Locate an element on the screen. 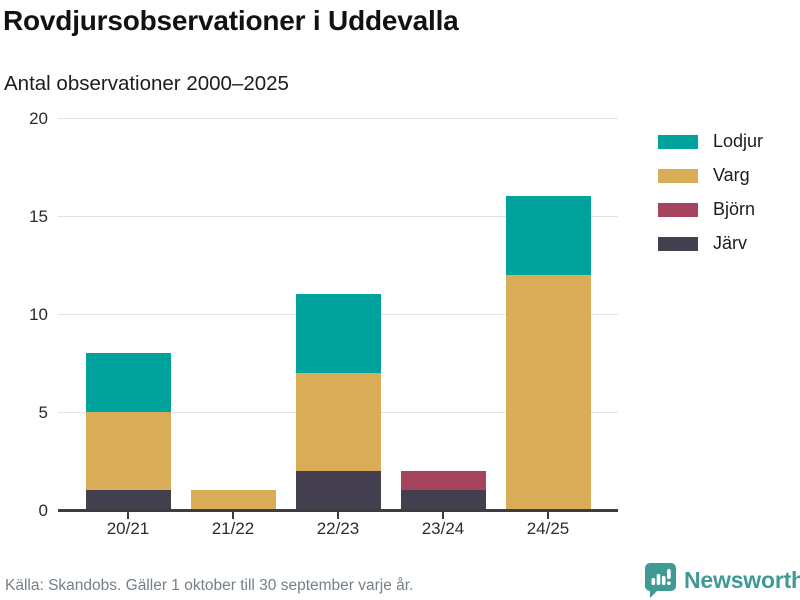  y-axis-label: 10 is located at coordinates (38, 314).